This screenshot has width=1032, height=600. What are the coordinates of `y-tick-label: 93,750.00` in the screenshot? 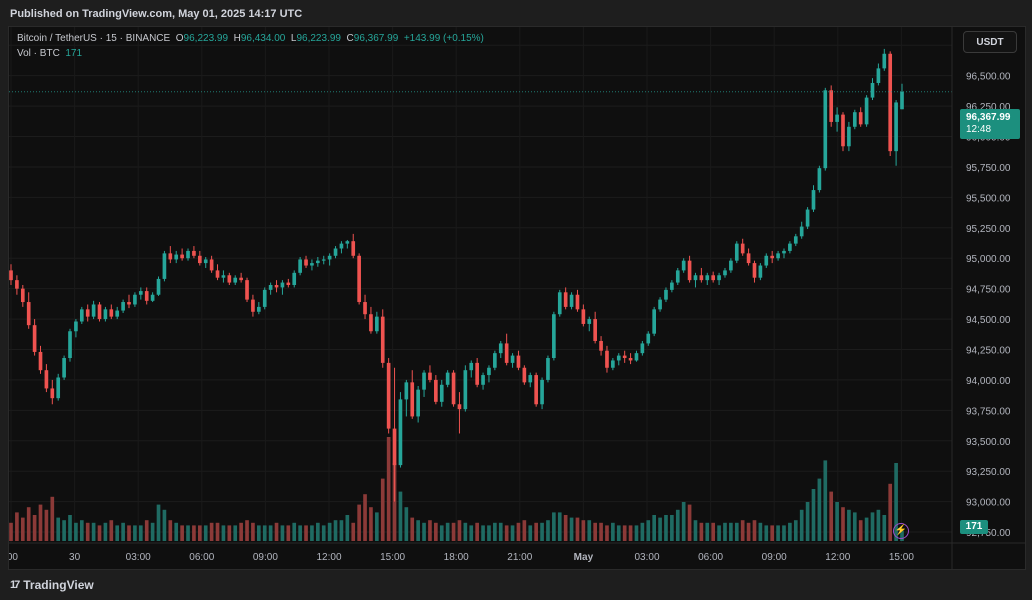 It's located at (988, 411).